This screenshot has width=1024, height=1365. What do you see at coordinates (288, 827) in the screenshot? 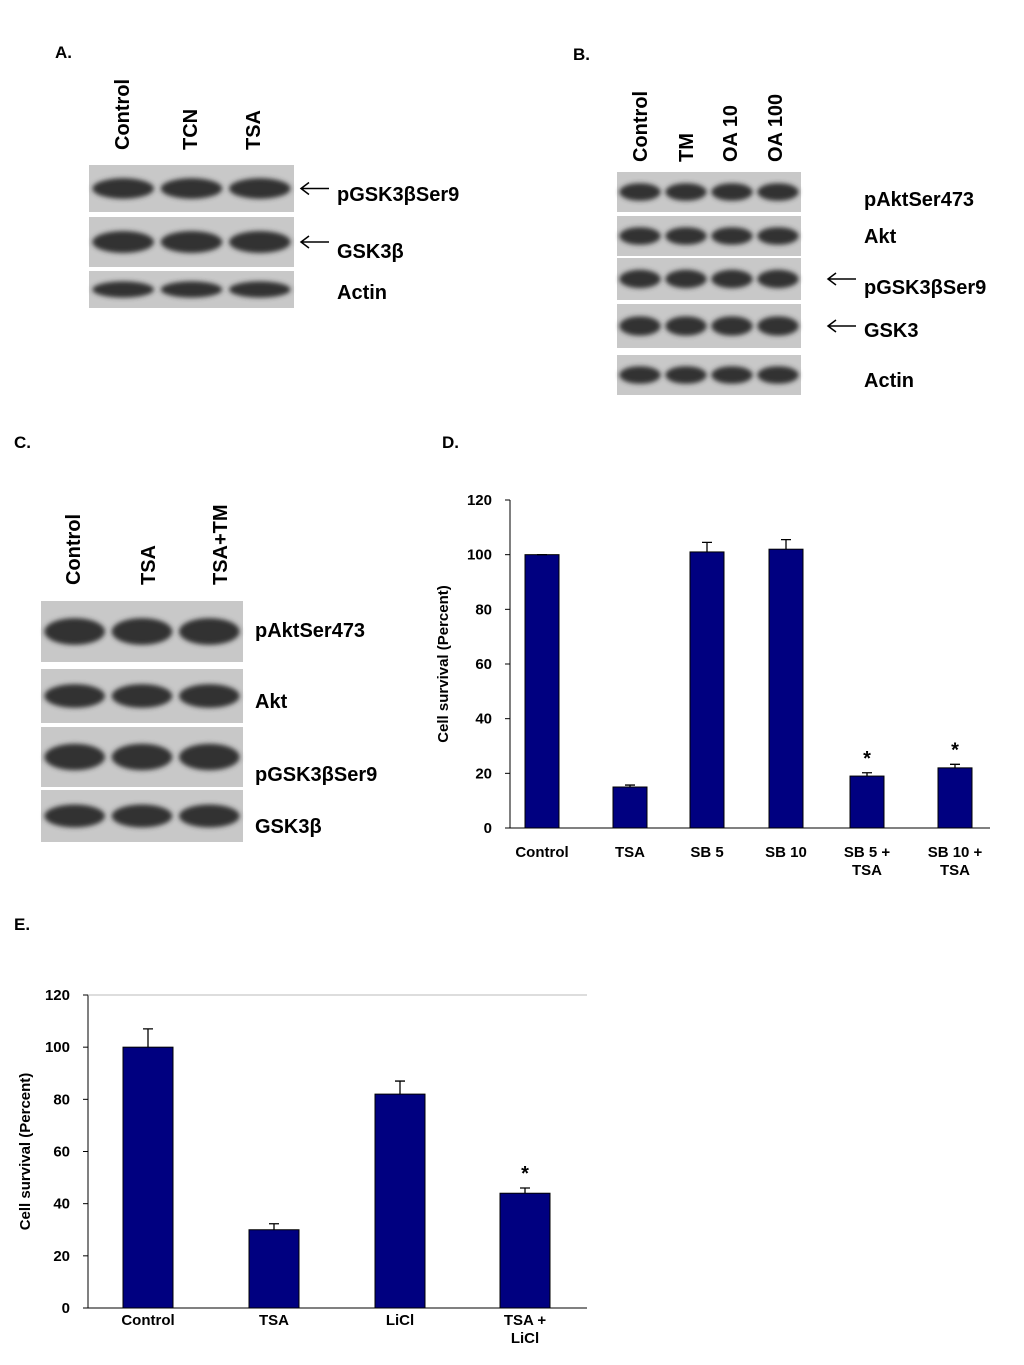
I see `band-label: GSK3β` at bounding box center [288, 827].